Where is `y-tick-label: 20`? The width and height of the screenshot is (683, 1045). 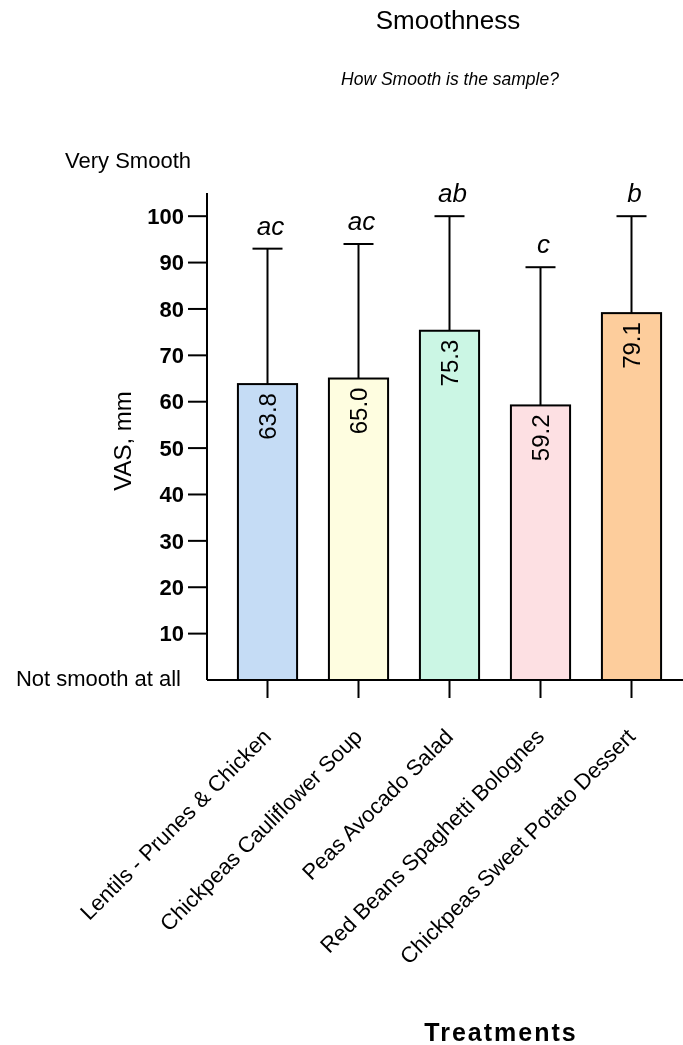 y-tick-label: 20 is located at coordinates (171, 587).